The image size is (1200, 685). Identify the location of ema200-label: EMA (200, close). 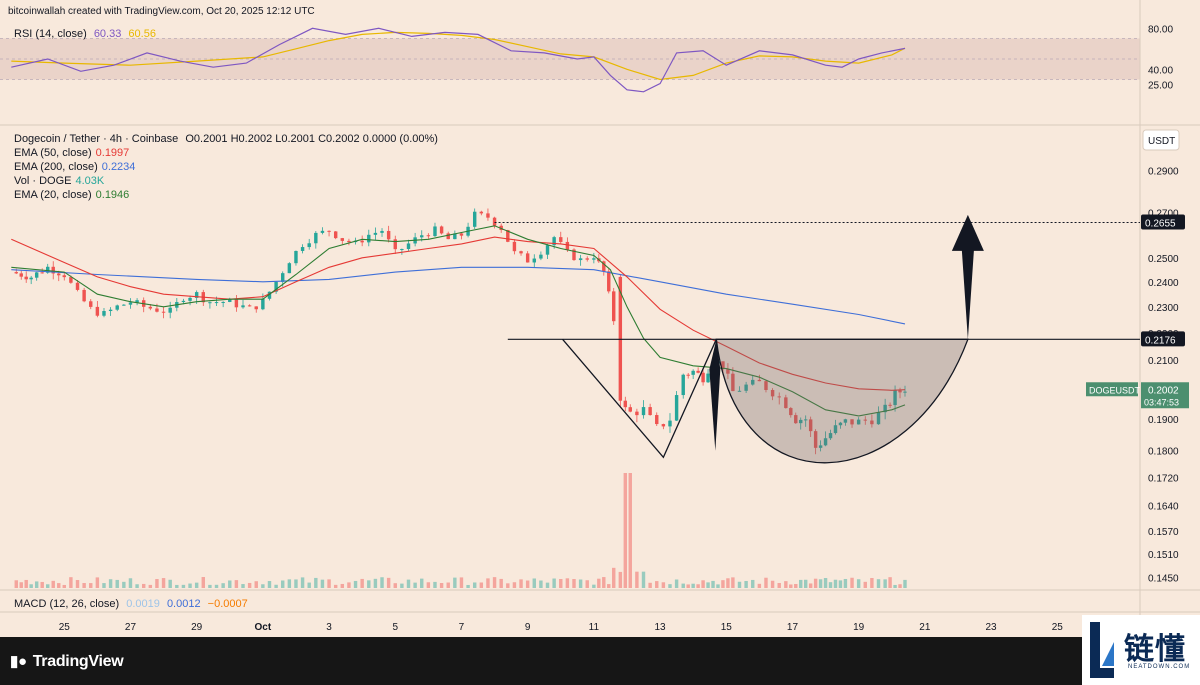
(56, 167).